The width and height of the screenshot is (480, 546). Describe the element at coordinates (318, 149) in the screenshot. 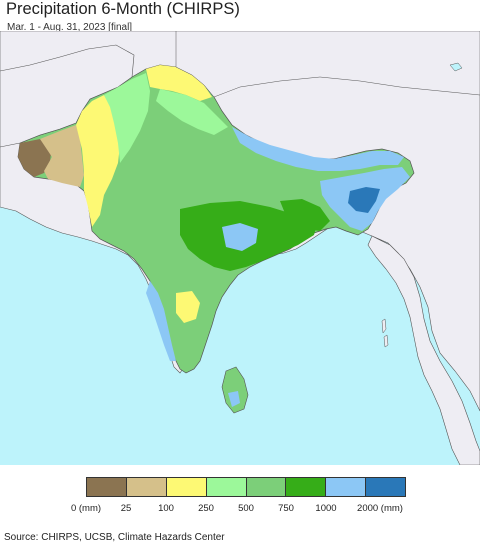

I see `region-himalaya-blue` at that location.